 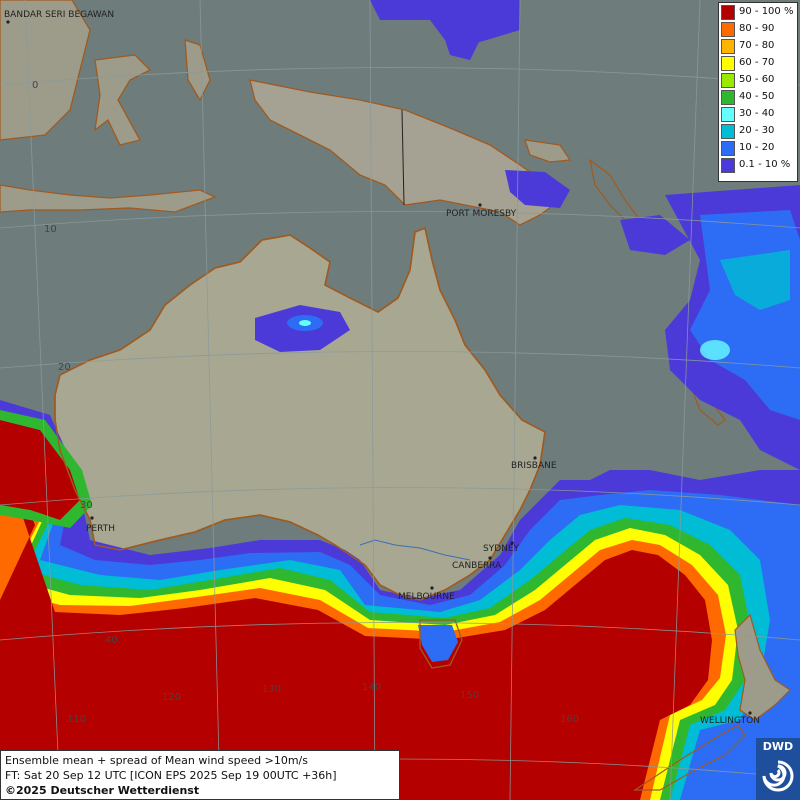 I want to click on lon-label-130: 130, so click(x=271, y=689).